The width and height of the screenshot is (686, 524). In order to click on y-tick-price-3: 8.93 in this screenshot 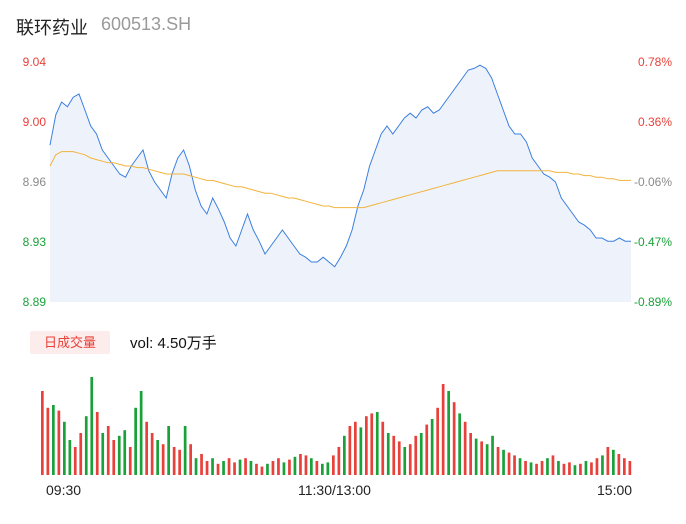, I will do `click(34, 242)`.